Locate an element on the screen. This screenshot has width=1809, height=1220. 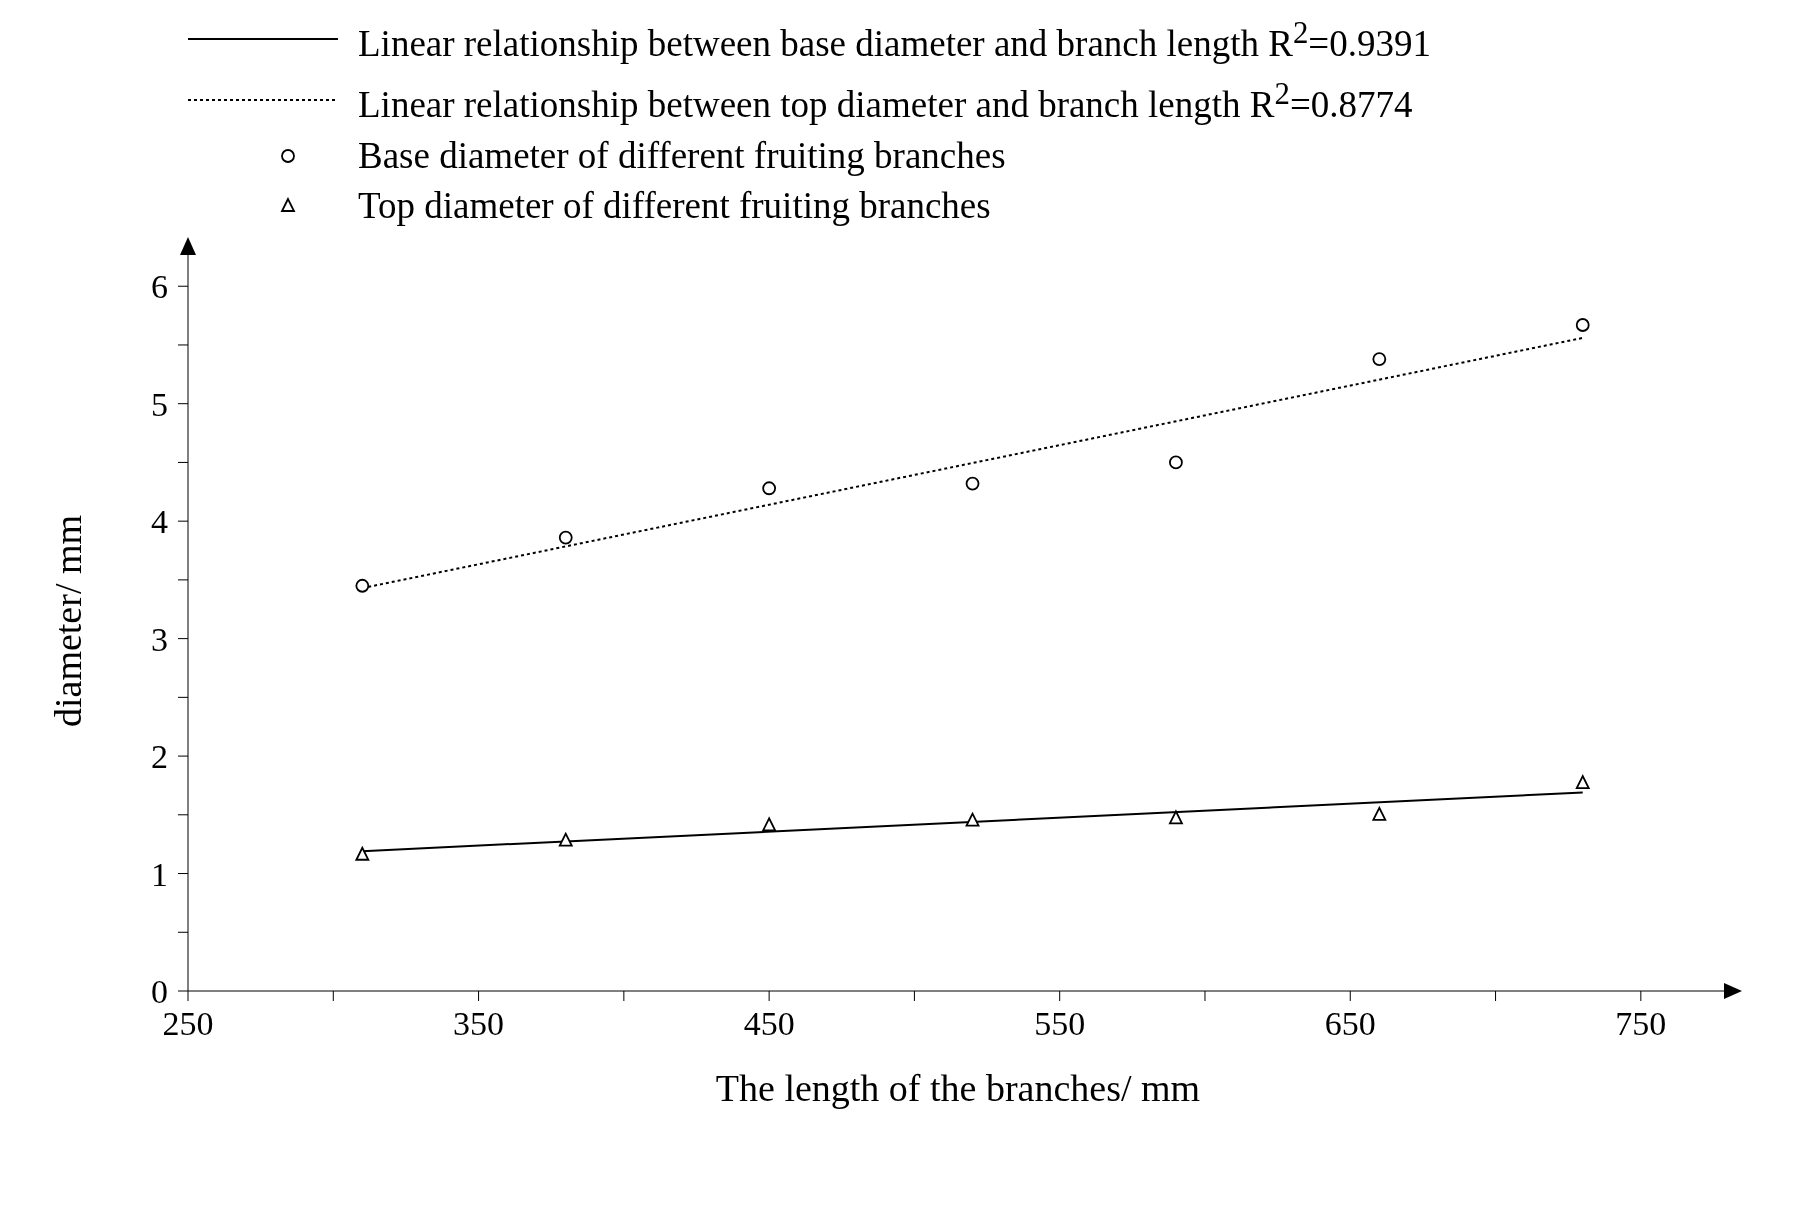
legend-label: Linear relationship between top diameter and branch length R$^{2}$=0.8774 is located at coordinates (885, 102).